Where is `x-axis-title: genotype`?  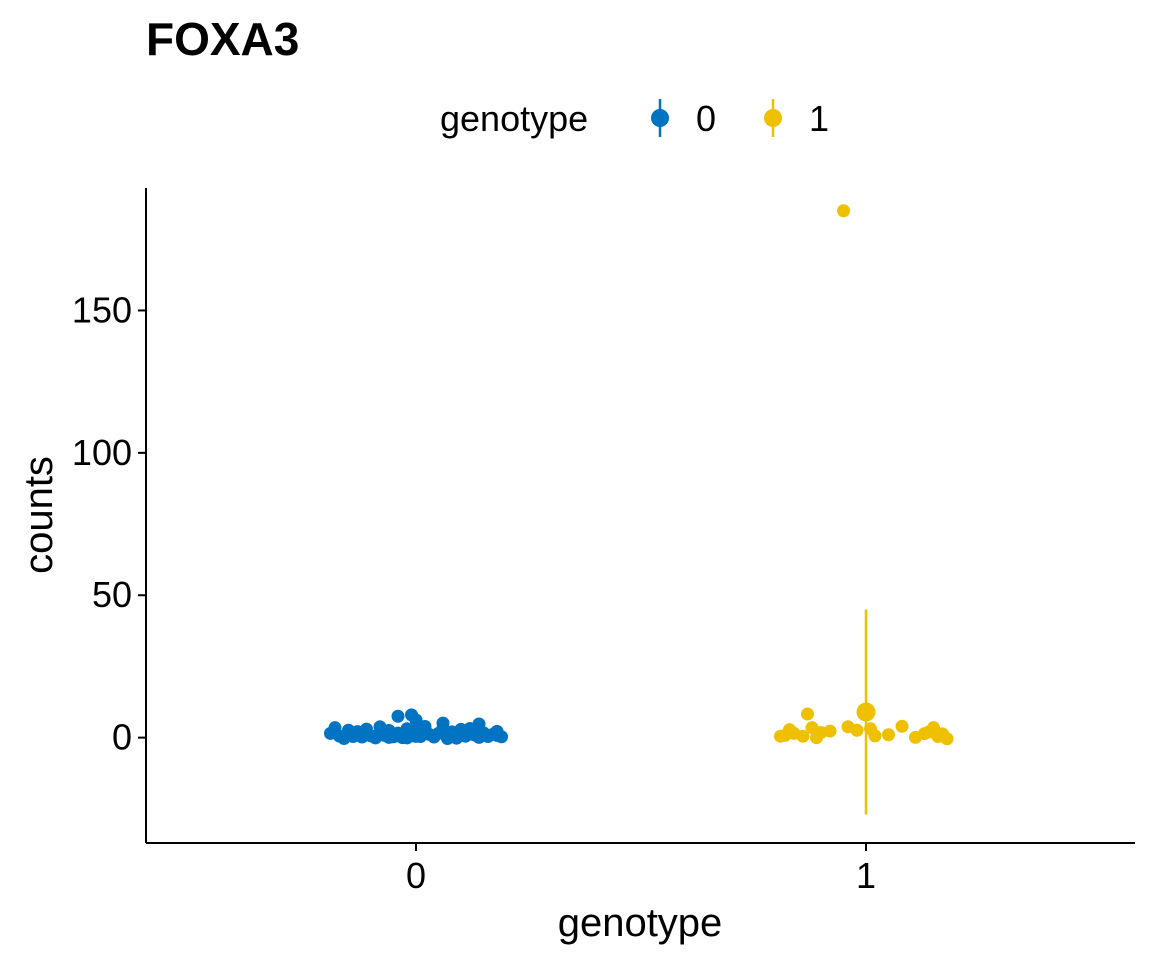 x-axis-title: genotype is located at coordinates (640, 923).